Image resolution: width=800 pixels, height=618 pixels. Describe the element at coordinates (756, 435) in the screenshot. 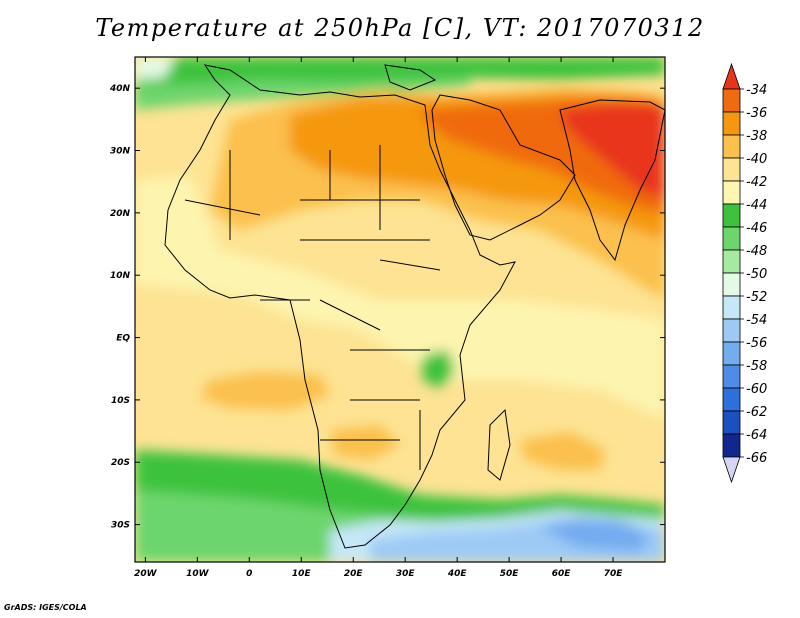

I see `colorbar-label: -64` at that location.